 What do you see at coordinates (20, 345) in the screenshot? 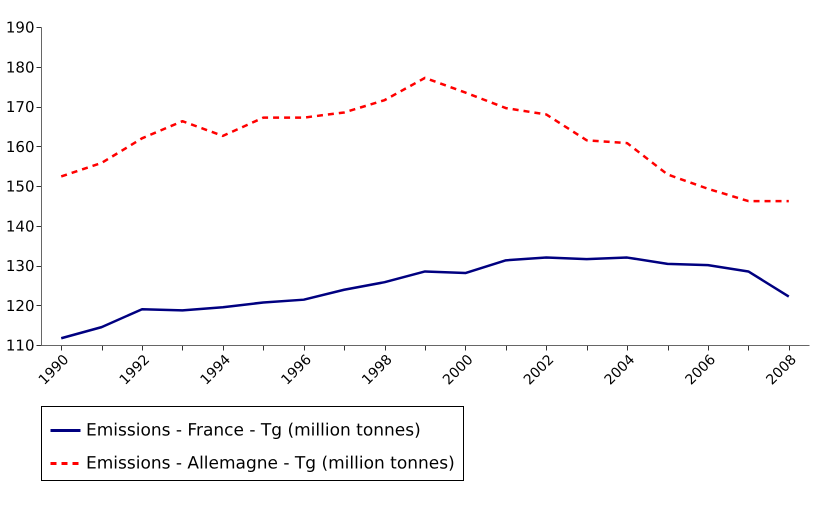
I see `y-tick-label: 110` at bounding box center [20, 345].